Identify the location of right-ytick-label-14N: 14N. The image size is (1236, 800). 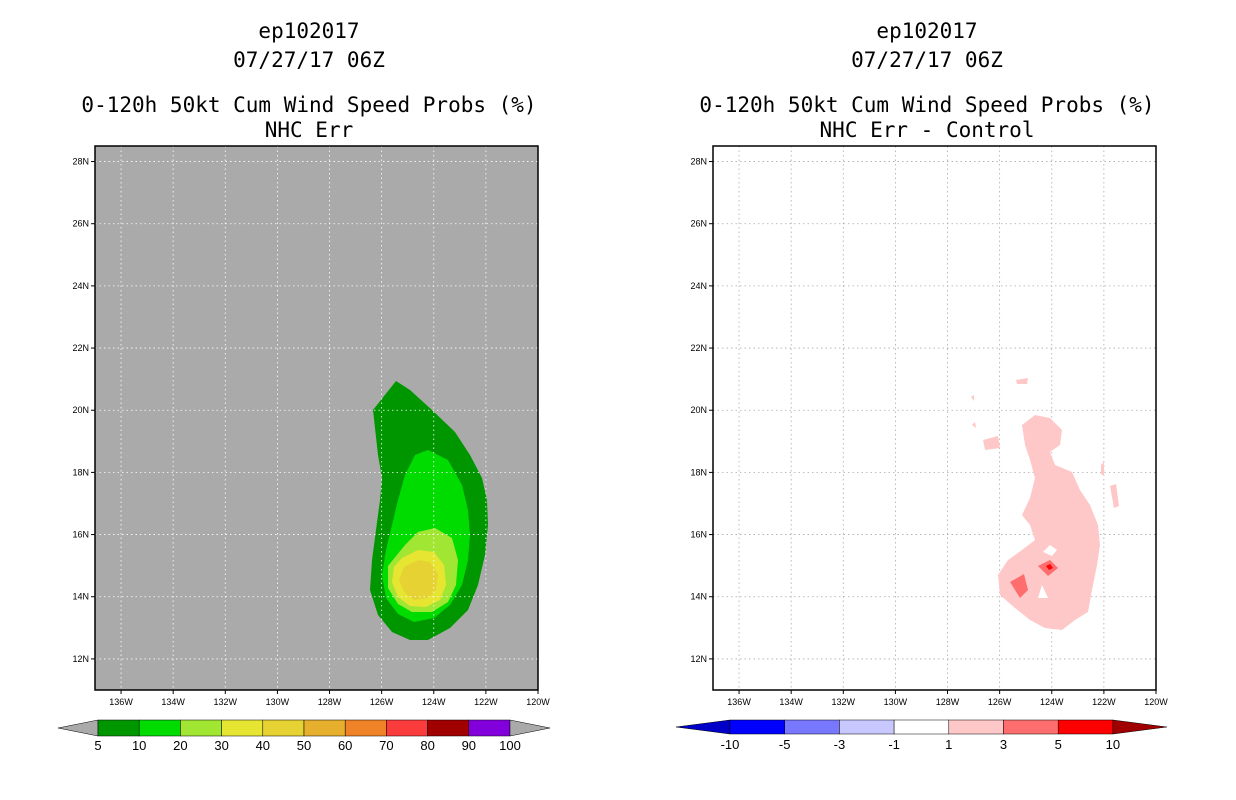
(698, 597).